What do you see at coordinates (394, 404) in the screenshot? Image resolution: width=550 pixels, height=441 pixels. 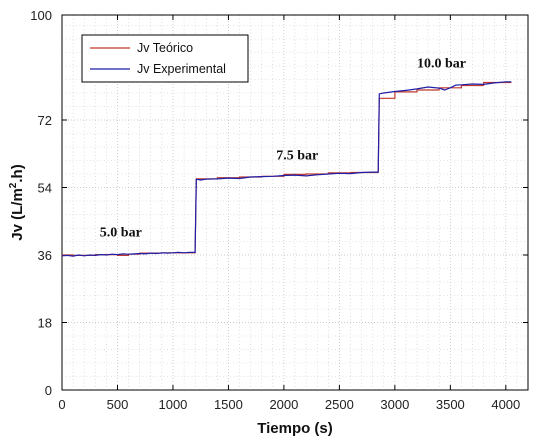 I see `x-tick-label: 3000` at bounding box center [394, 404].